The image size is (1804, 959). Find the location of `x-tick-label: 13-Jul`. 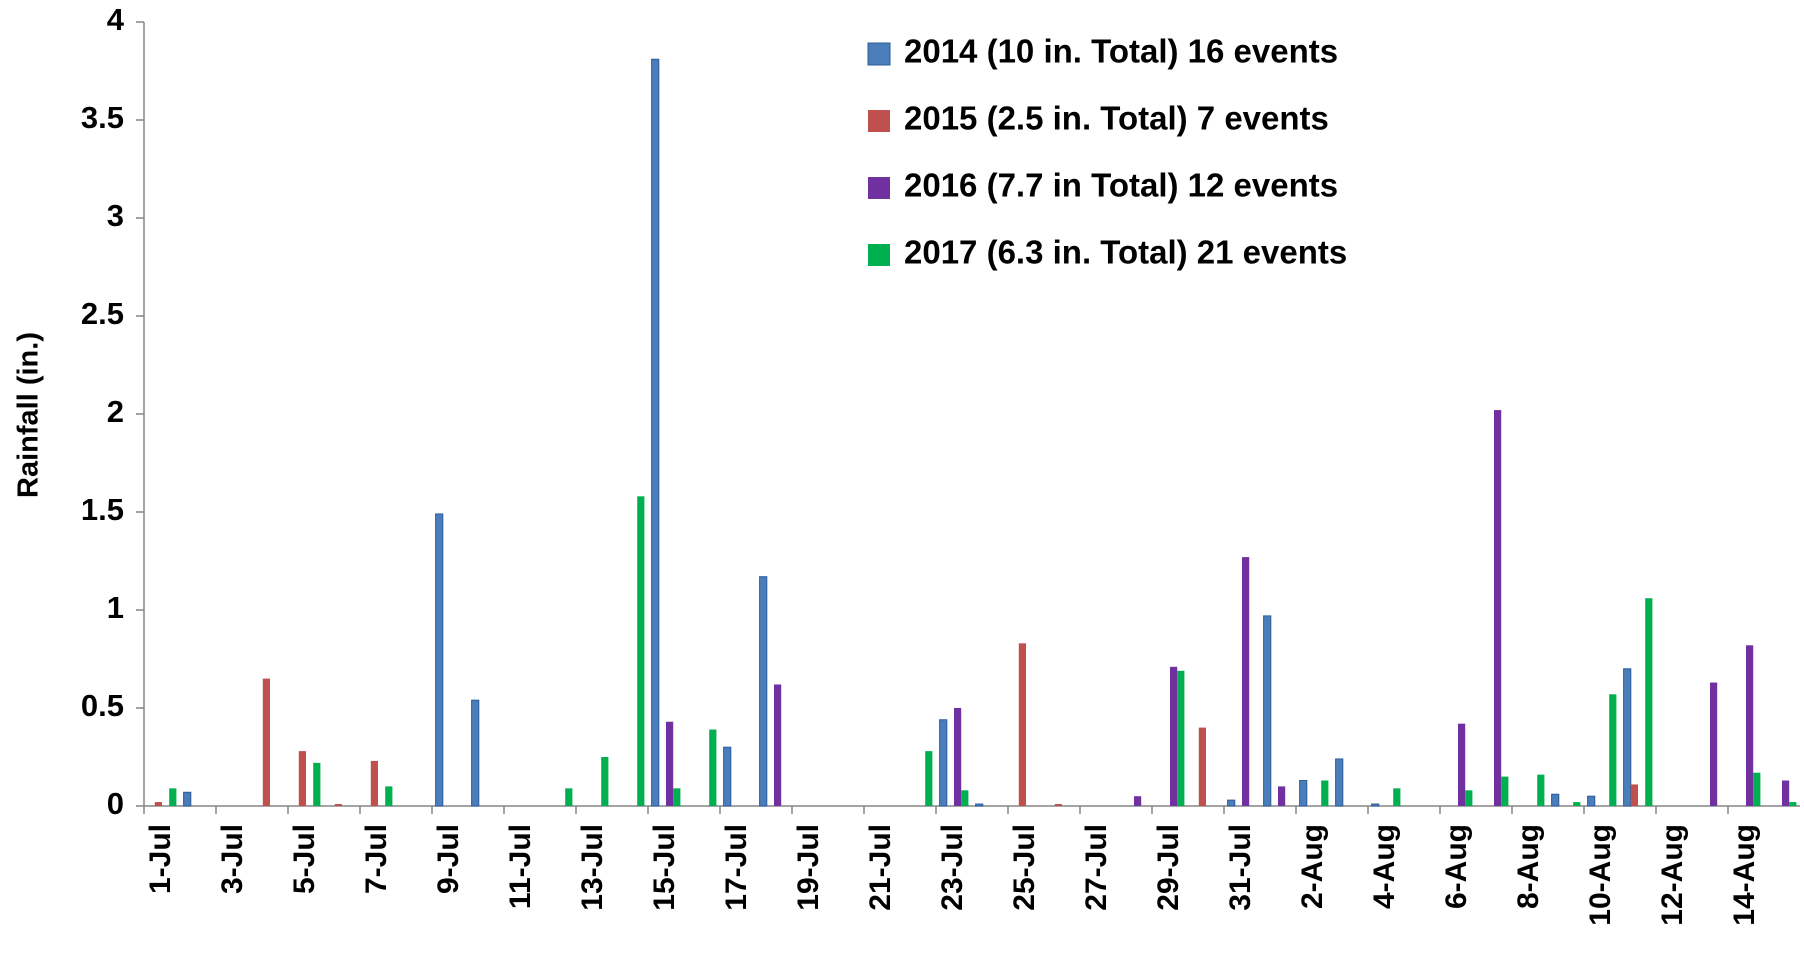

x-tick-label: 13-Jul is located at coordinates (592, 867).